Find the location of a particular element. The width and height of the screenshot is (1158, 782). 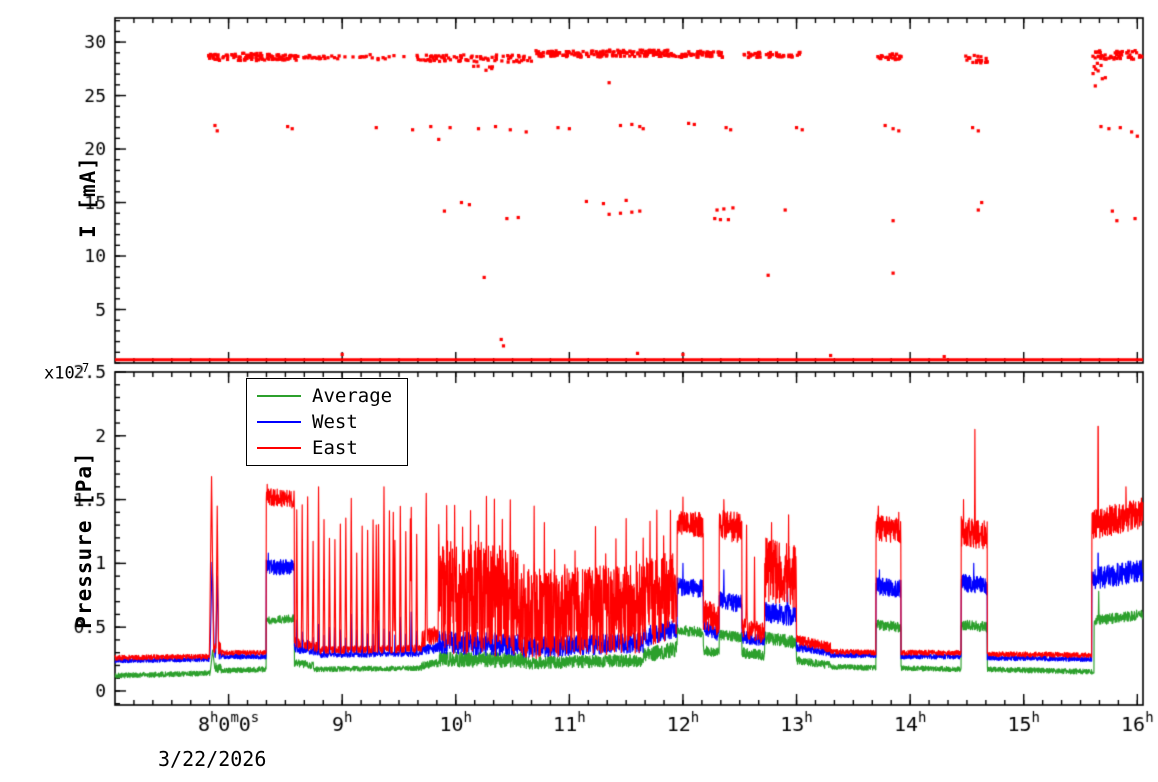

legend-label-east: East is located at coordinates (335, 448).